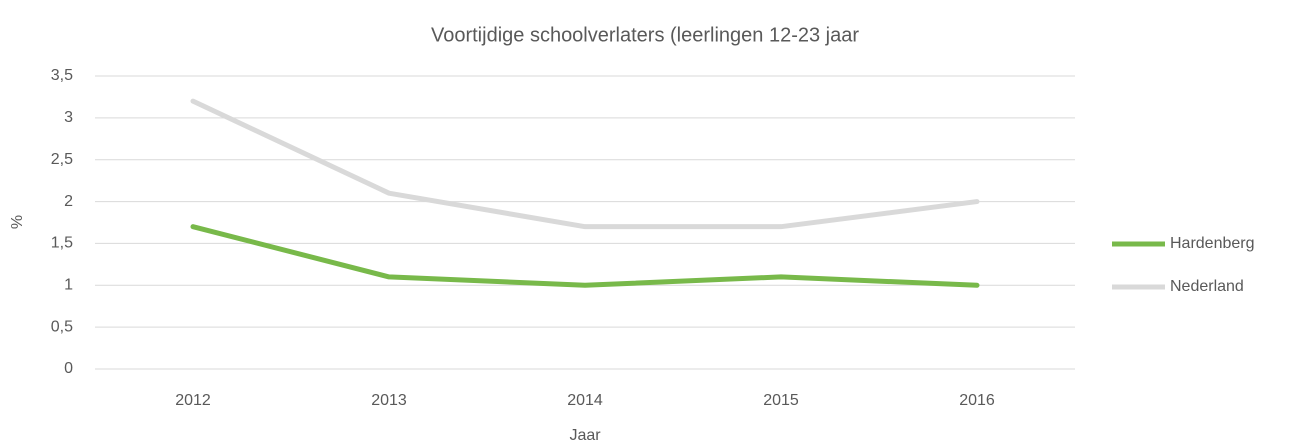  Describe the element at coordinates (1207, 286) in the screenshot. I see `legend-label: Nederland` at that location.